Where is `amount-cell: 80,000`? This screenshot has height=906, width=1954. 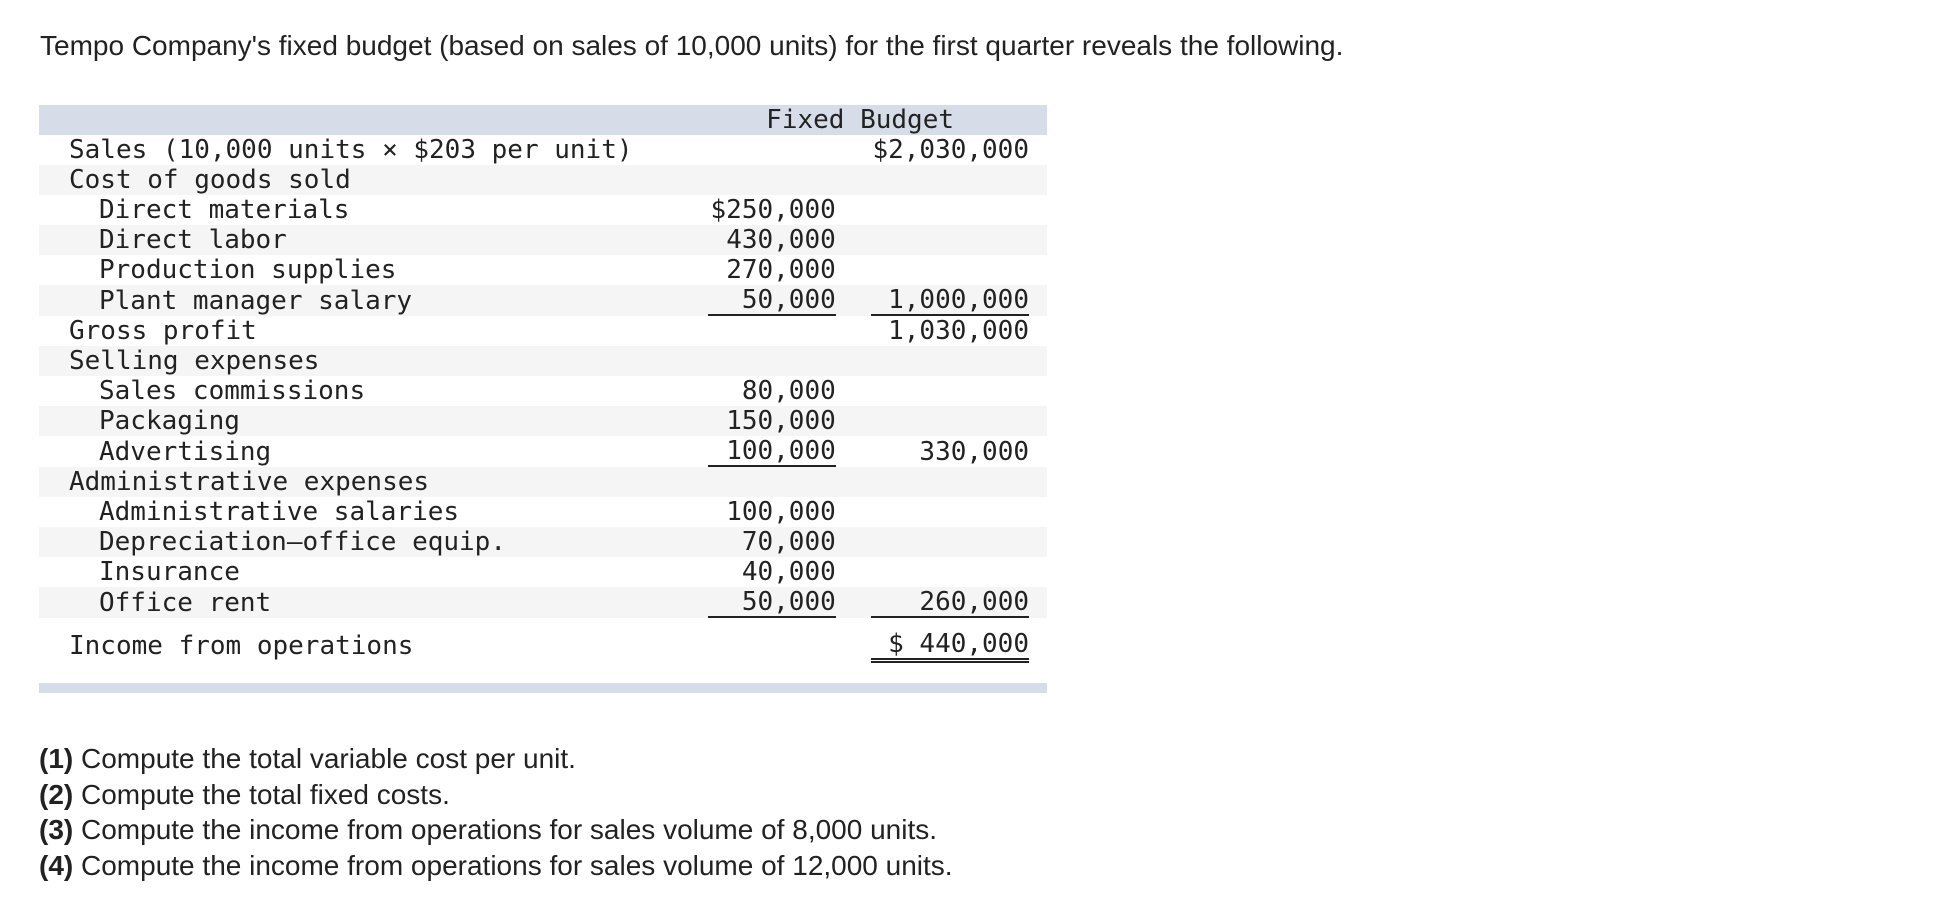
amount-cell: 80,000 is located at coordinates (759, 391).